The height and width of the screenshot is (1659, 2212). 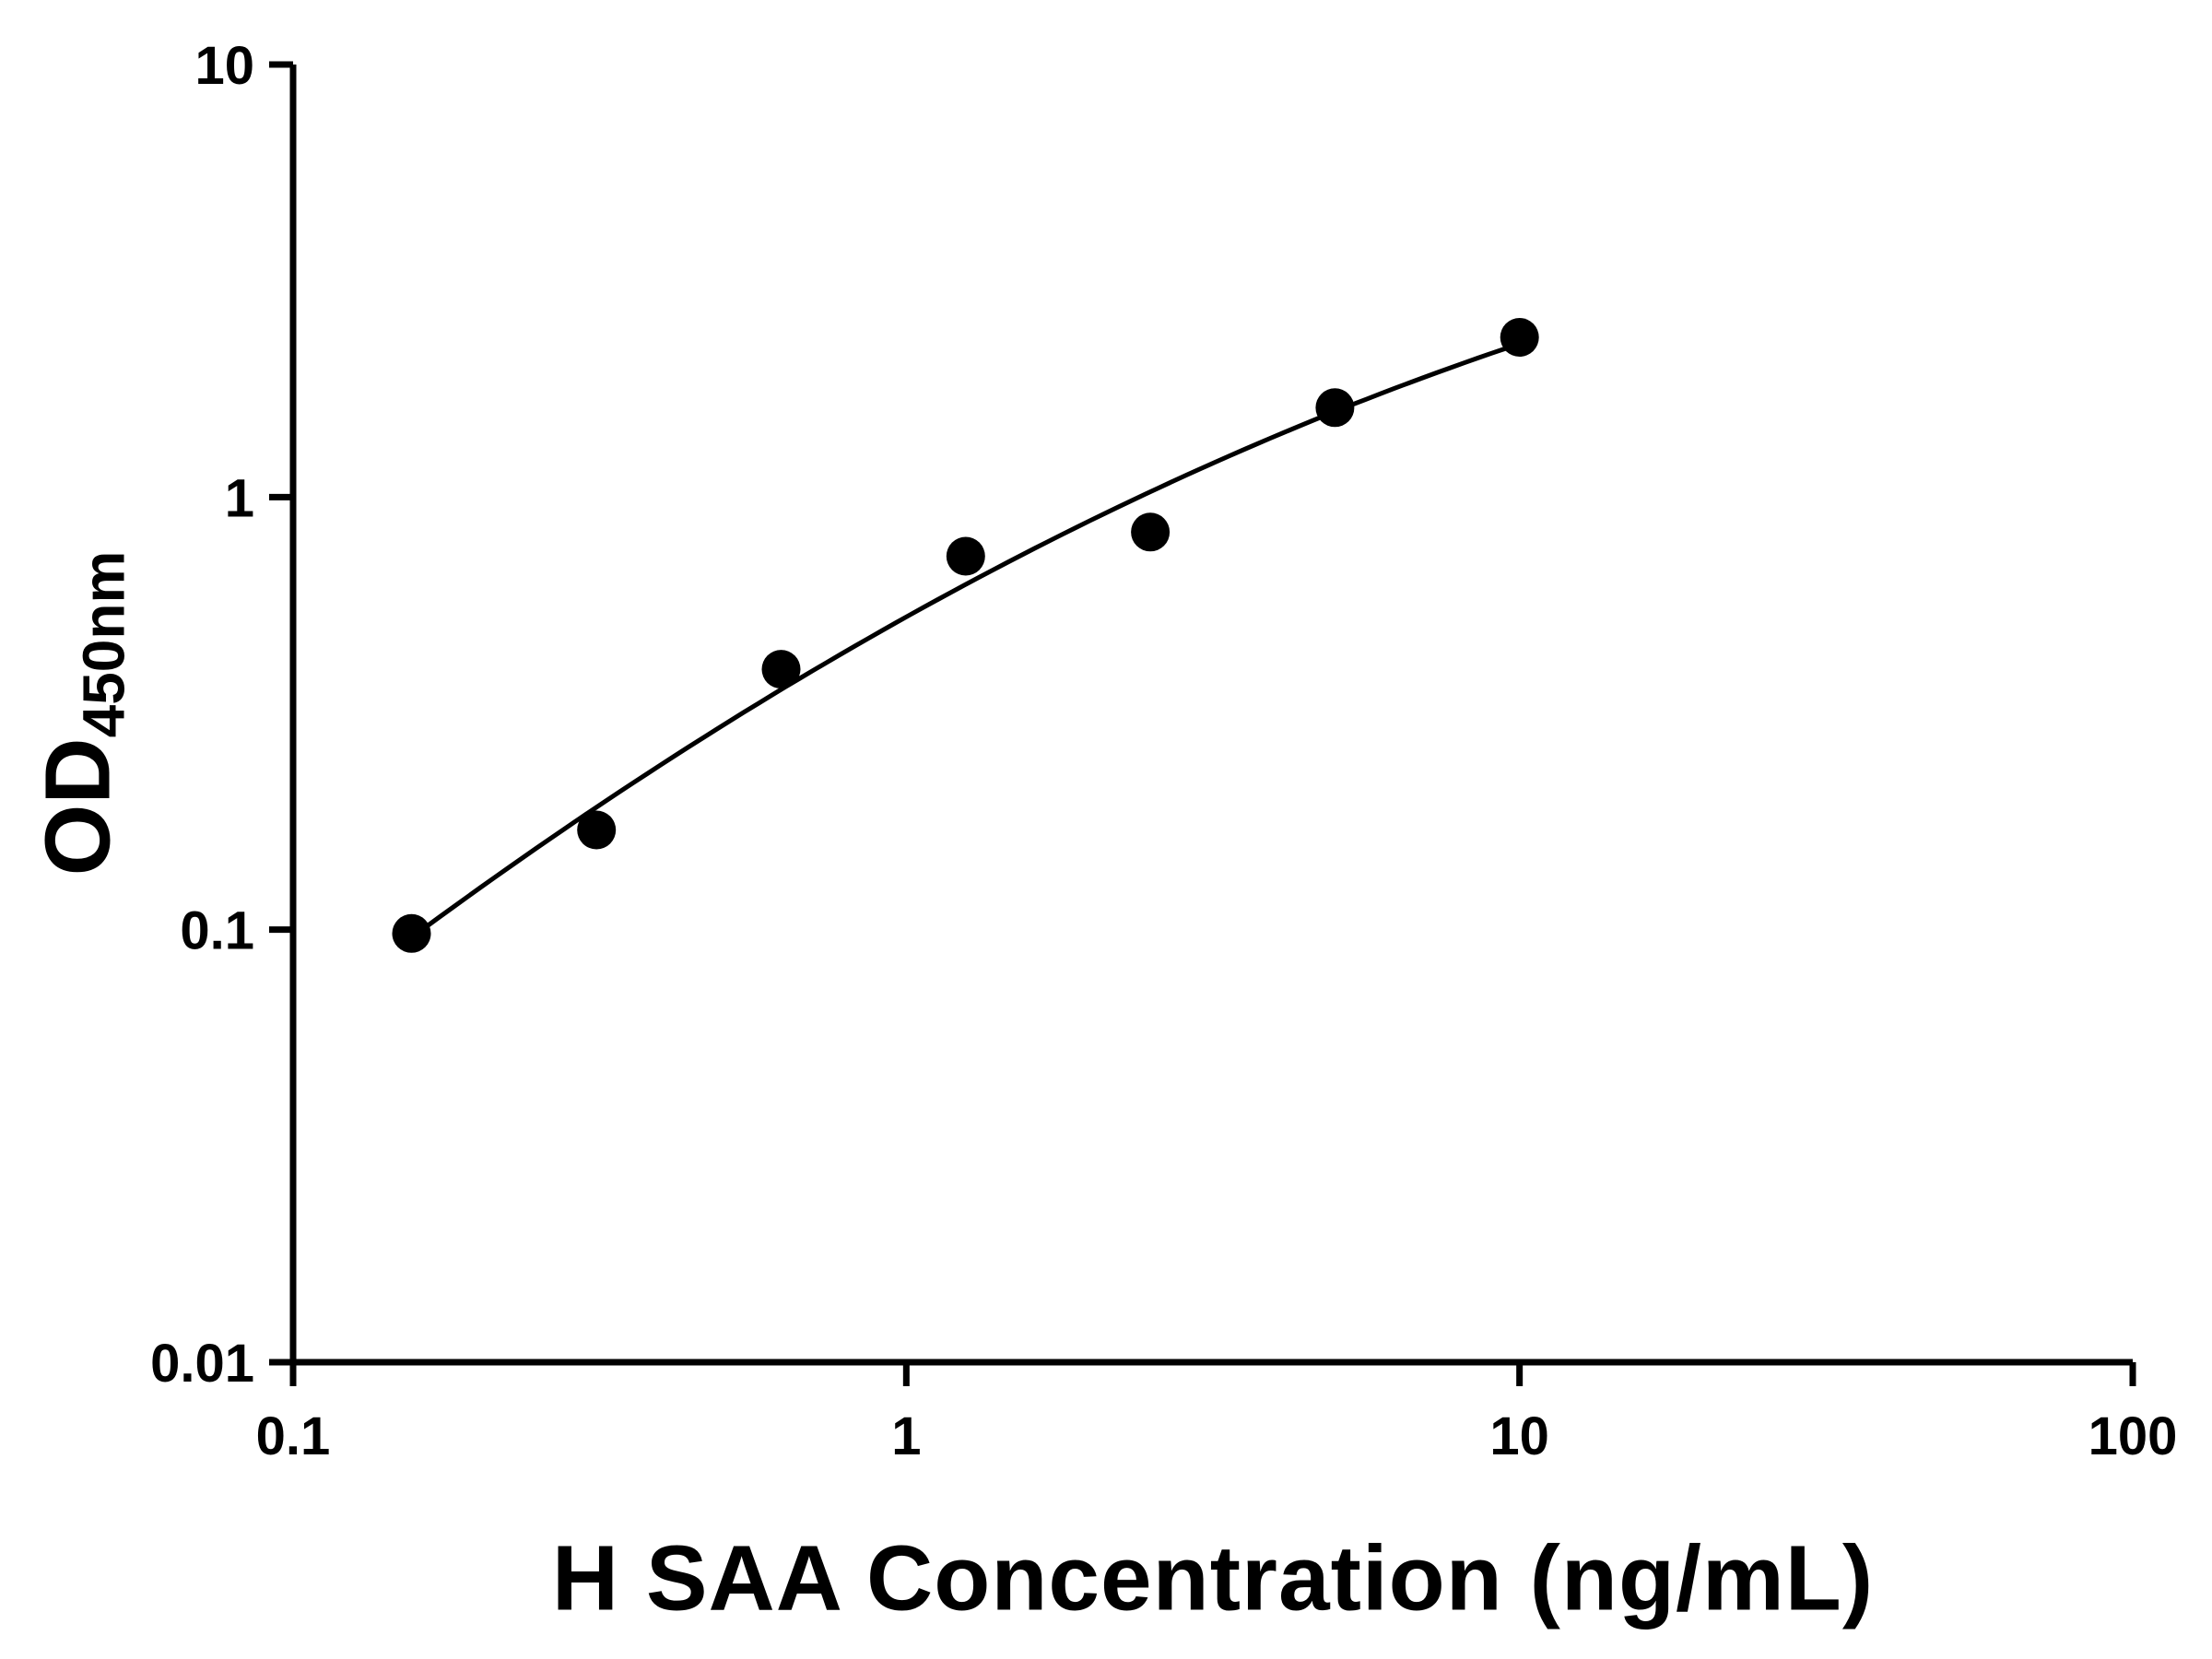 What do you see at coordinates (1519, 1436) in the screenshot?
I see `x-tick-label: 10` at bounding box center [1519, 1436].